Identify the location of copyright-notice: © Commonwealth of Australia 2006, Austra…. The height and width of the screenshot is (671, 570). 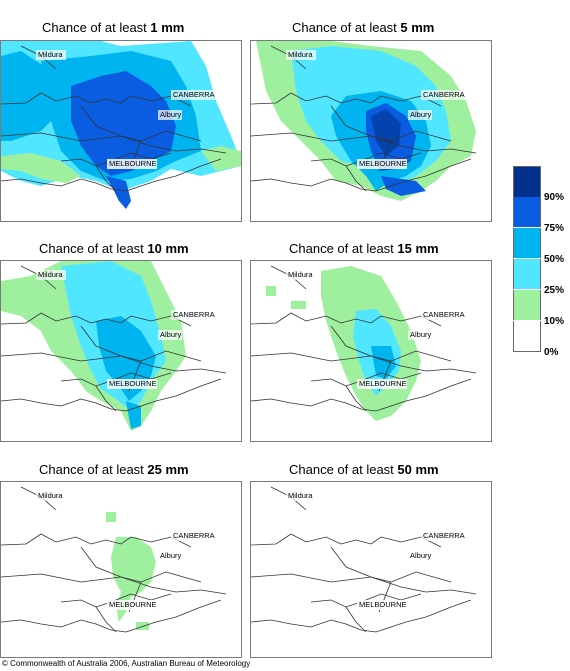
(126, 663).